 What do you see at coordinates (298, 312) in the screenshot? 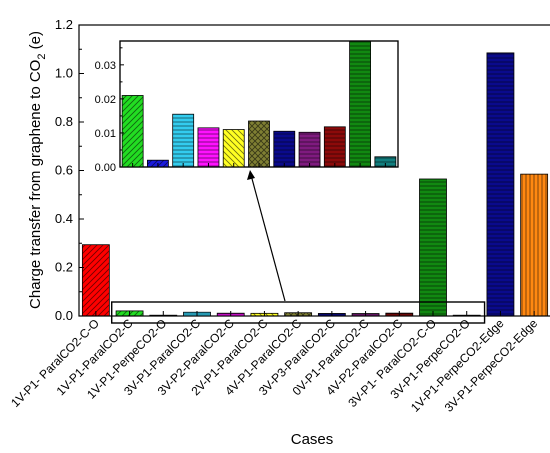
I see `zoom-region-box` at bounding box center [298, 312].